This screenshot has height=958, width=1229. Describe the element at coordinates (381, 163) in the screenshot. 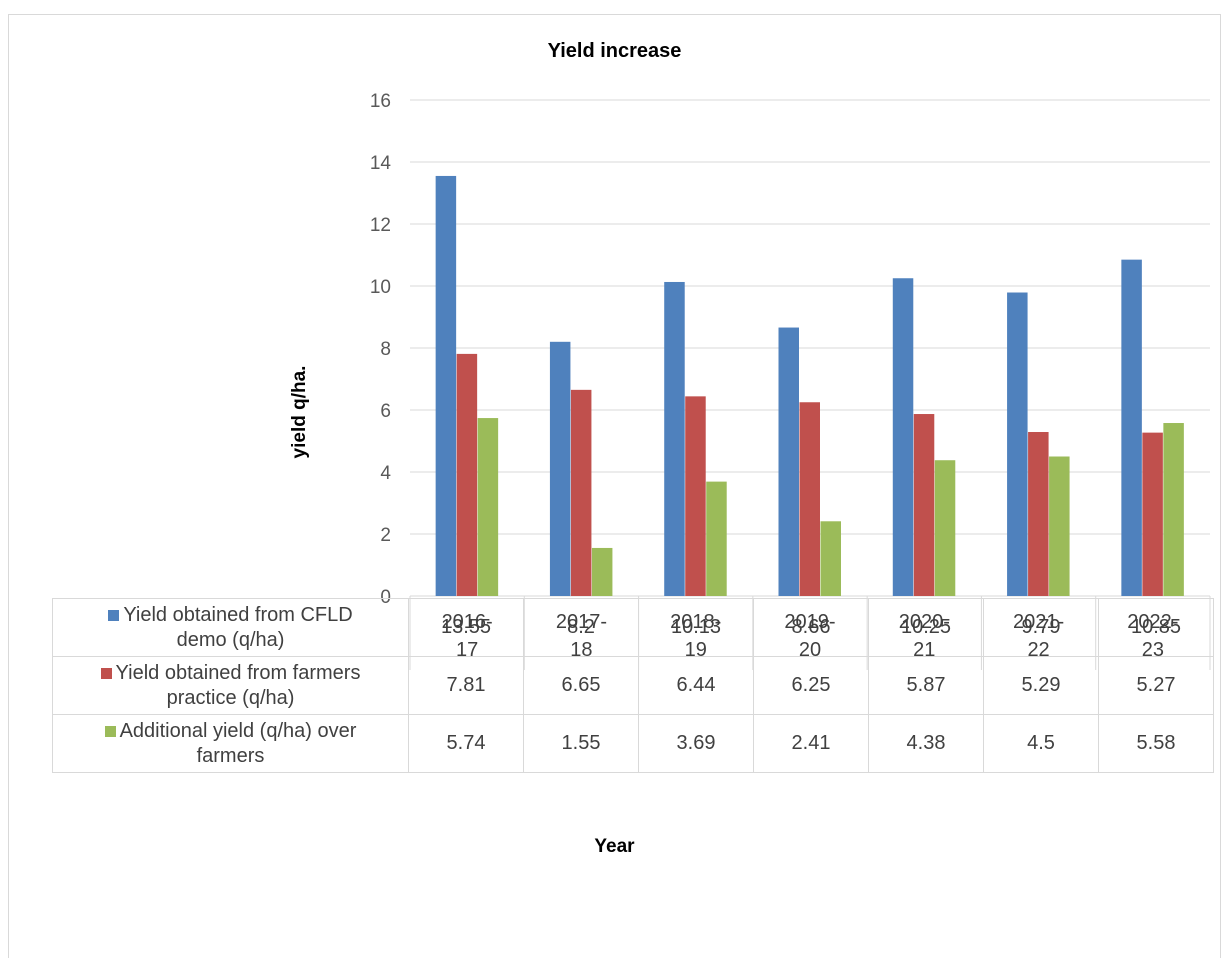

I see `y-tick-label: 14` at that location.